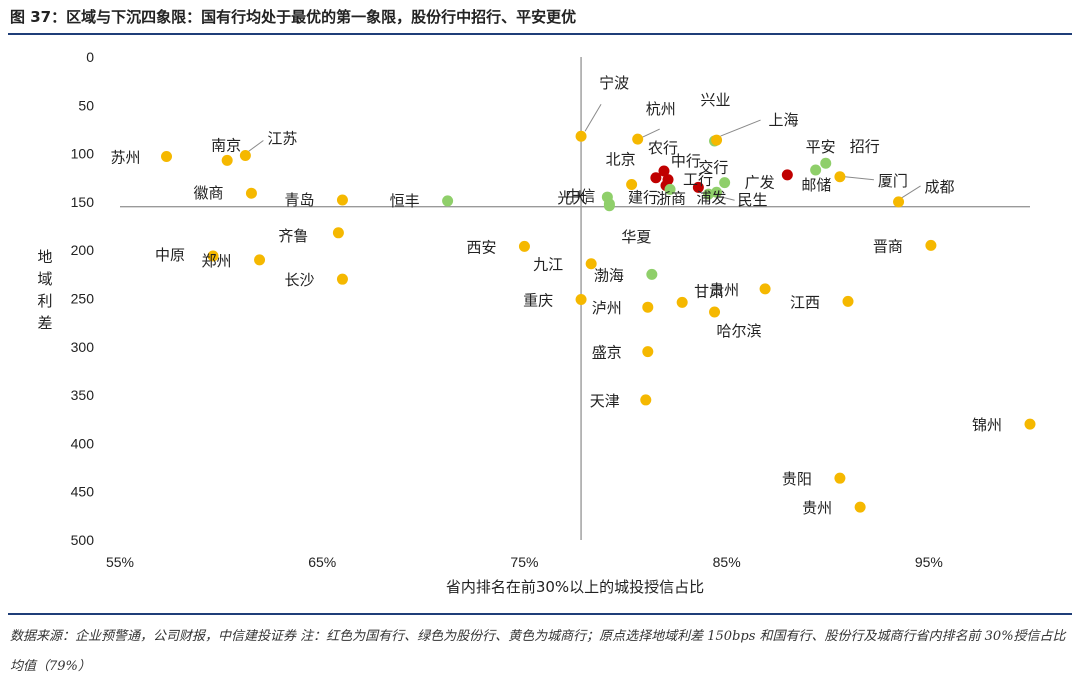  I want to click on point-label: 重庆, so click(538, 300).